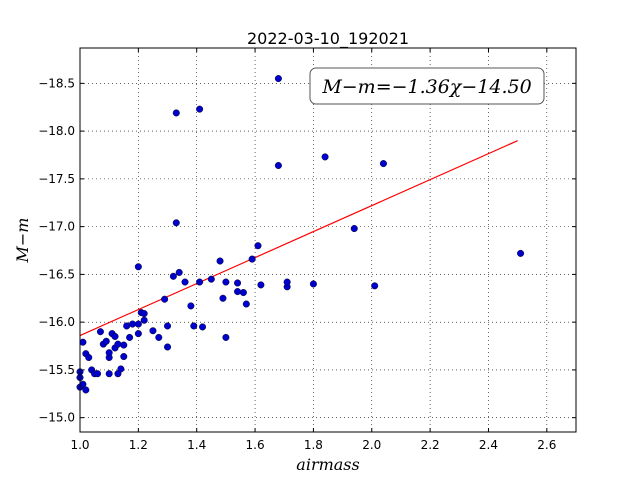 The width and height of the screenshot is (640, 480). What do you see at coordinates (56, 418) in the screenshot?
I see `y-tick-label: −15.0` at bounding box center [56, 418].